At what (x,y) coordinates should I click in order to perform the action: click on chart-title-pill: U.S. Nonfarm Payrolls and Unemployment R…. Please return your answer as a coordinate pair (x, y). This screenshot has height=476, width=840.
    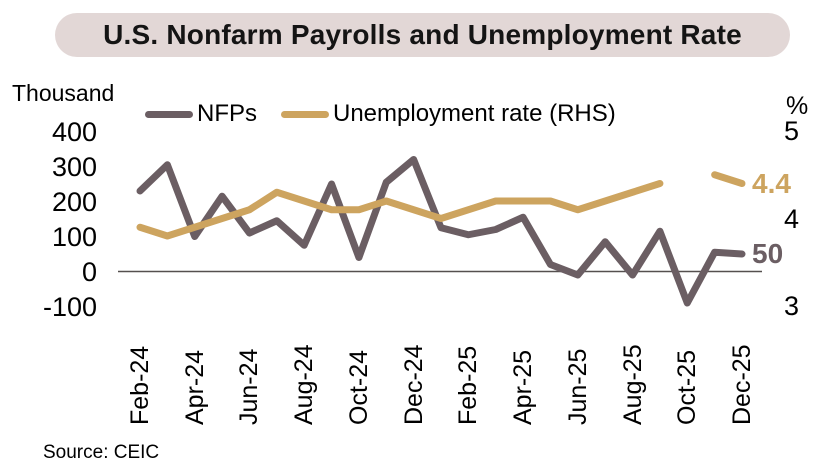
    Looking at the image, I should click on (422, 35).